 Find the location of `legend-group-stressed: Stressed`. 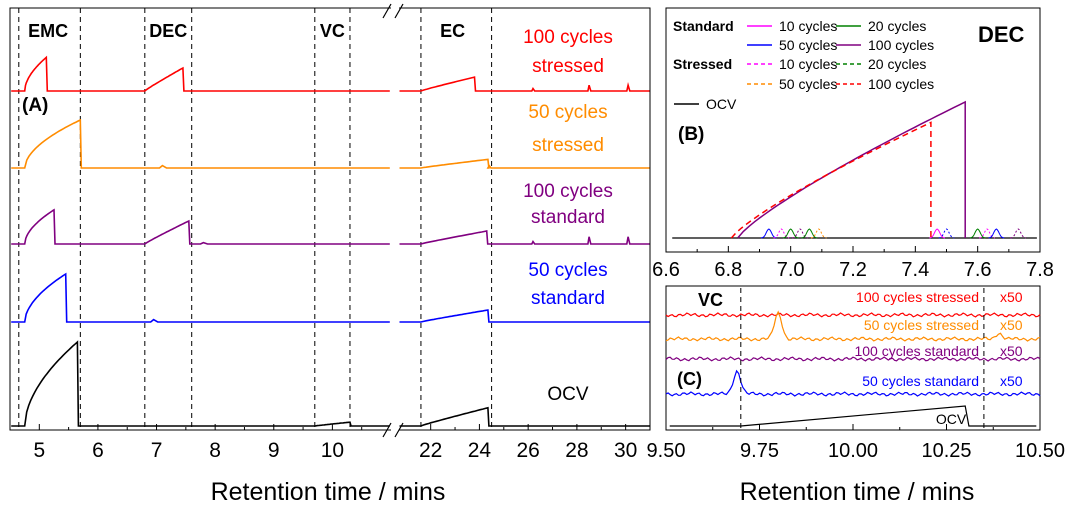

legend-group-stressed: Stressed is located at coordinates (702, 64).